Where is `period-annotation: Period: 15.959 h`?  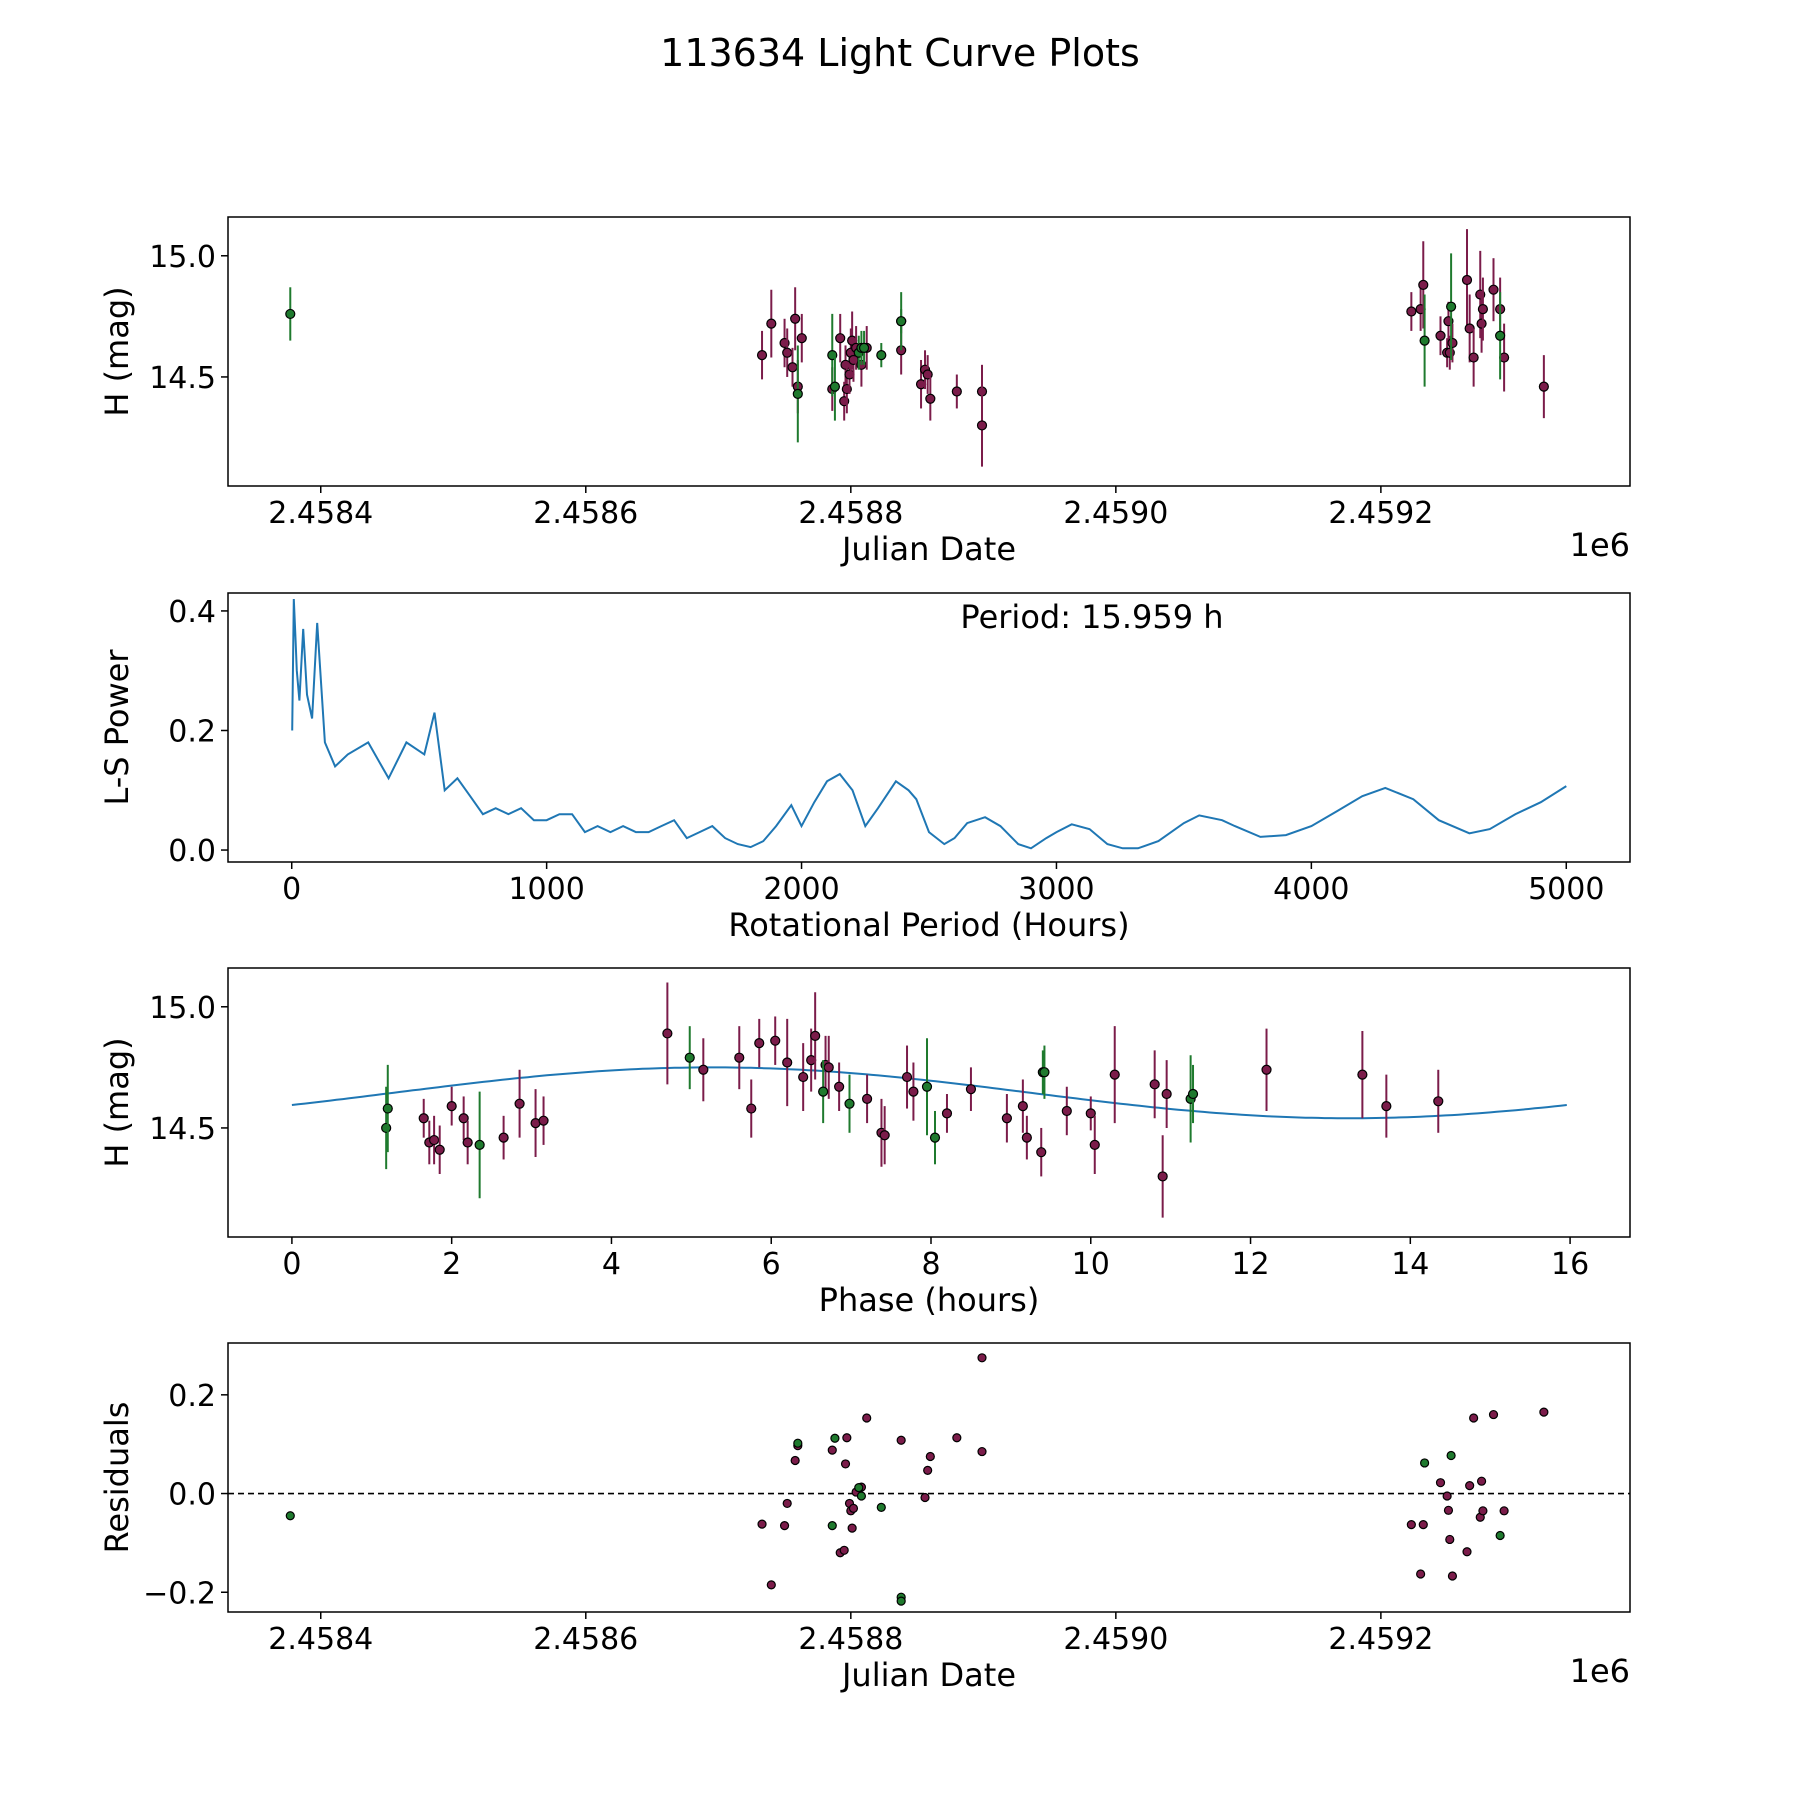
period-annotation: Period: 15.959 h is located at coordinates (1091, 617).